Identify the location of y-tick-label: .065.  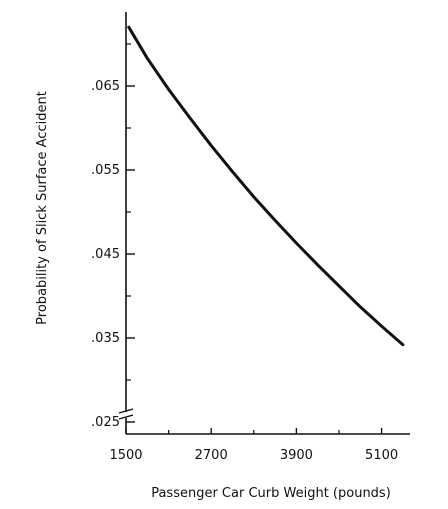
(105, 86).